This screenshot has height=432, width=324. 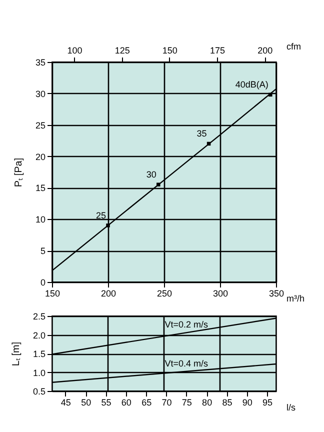 What do you see at coordinates (43, 251) in the screenshot?
I see `y-tick-label: 5` at bounding box center [43, 251].